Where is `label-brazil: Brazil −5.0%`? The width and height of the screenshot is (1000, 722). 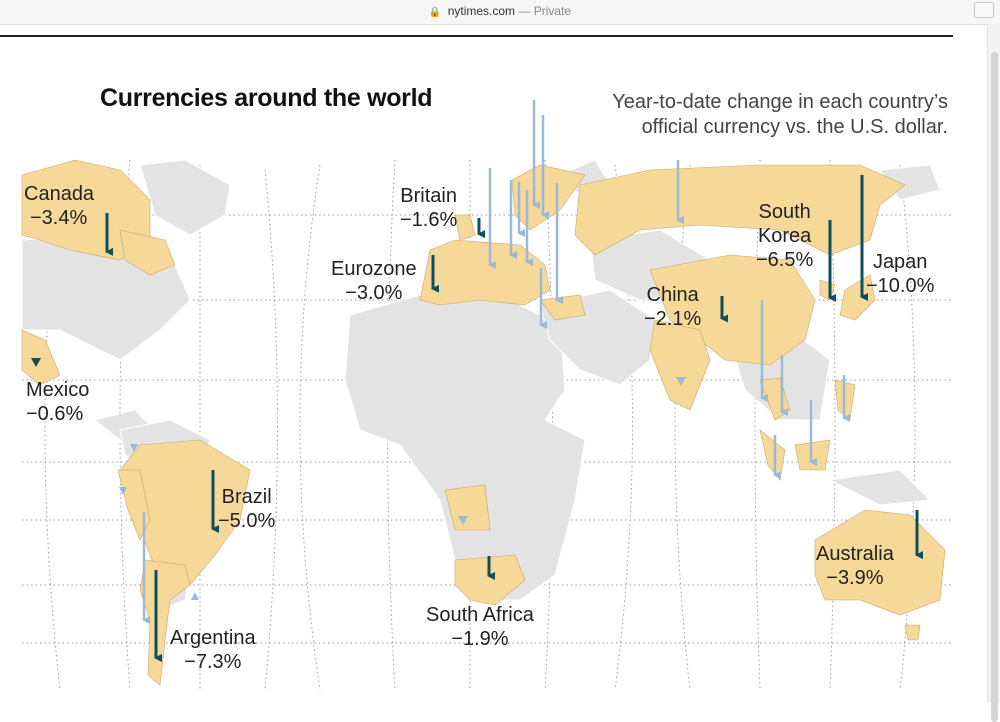
label-brazil: Brazil −5.0% is located at coordinates (246, 509).